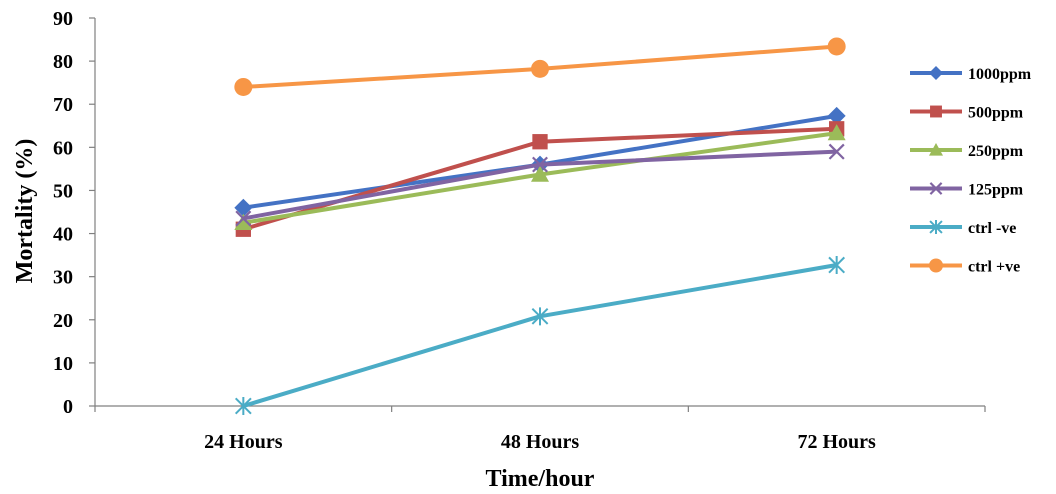 The image size is (1056, 494). I want to click on y-tick-label: 90, so click(63, 19).